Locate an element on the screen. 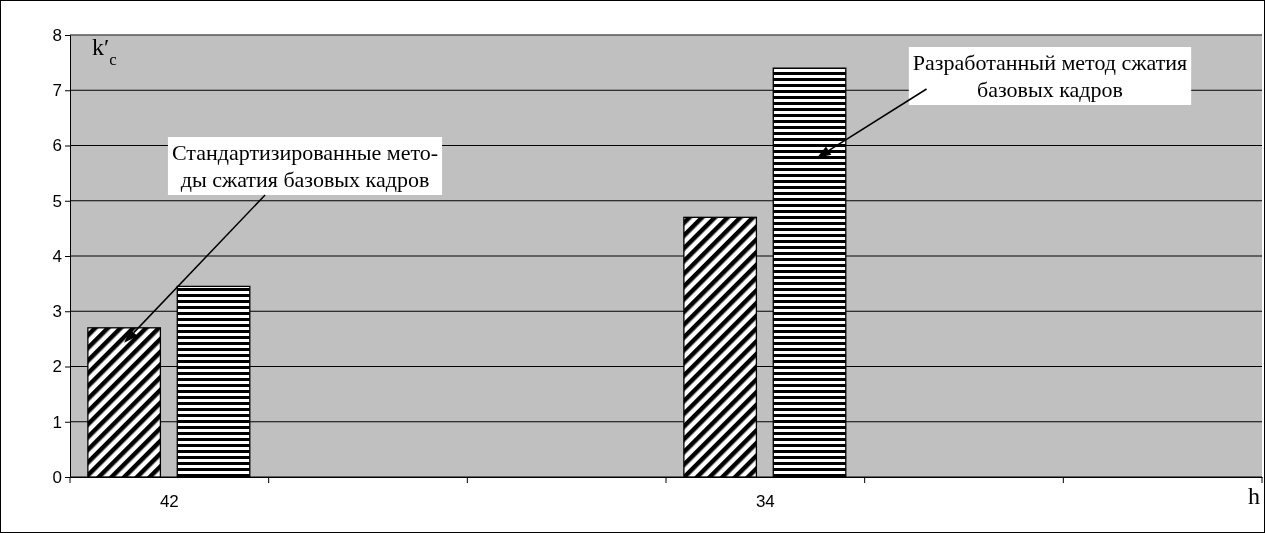 This screenshot has width=1265, height=533. y-tick-label: 7 is located at coordinates (57, 91).